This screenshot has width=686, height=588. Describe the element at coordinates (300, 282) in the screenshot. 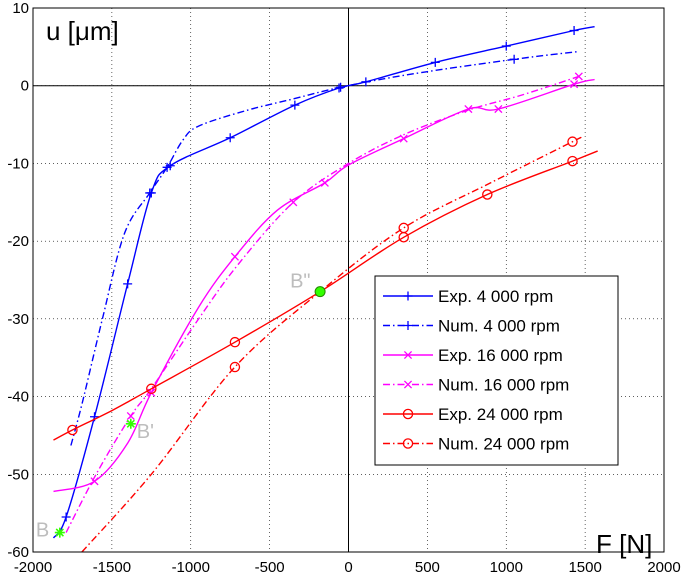

I see `point-label: B"` at that location.